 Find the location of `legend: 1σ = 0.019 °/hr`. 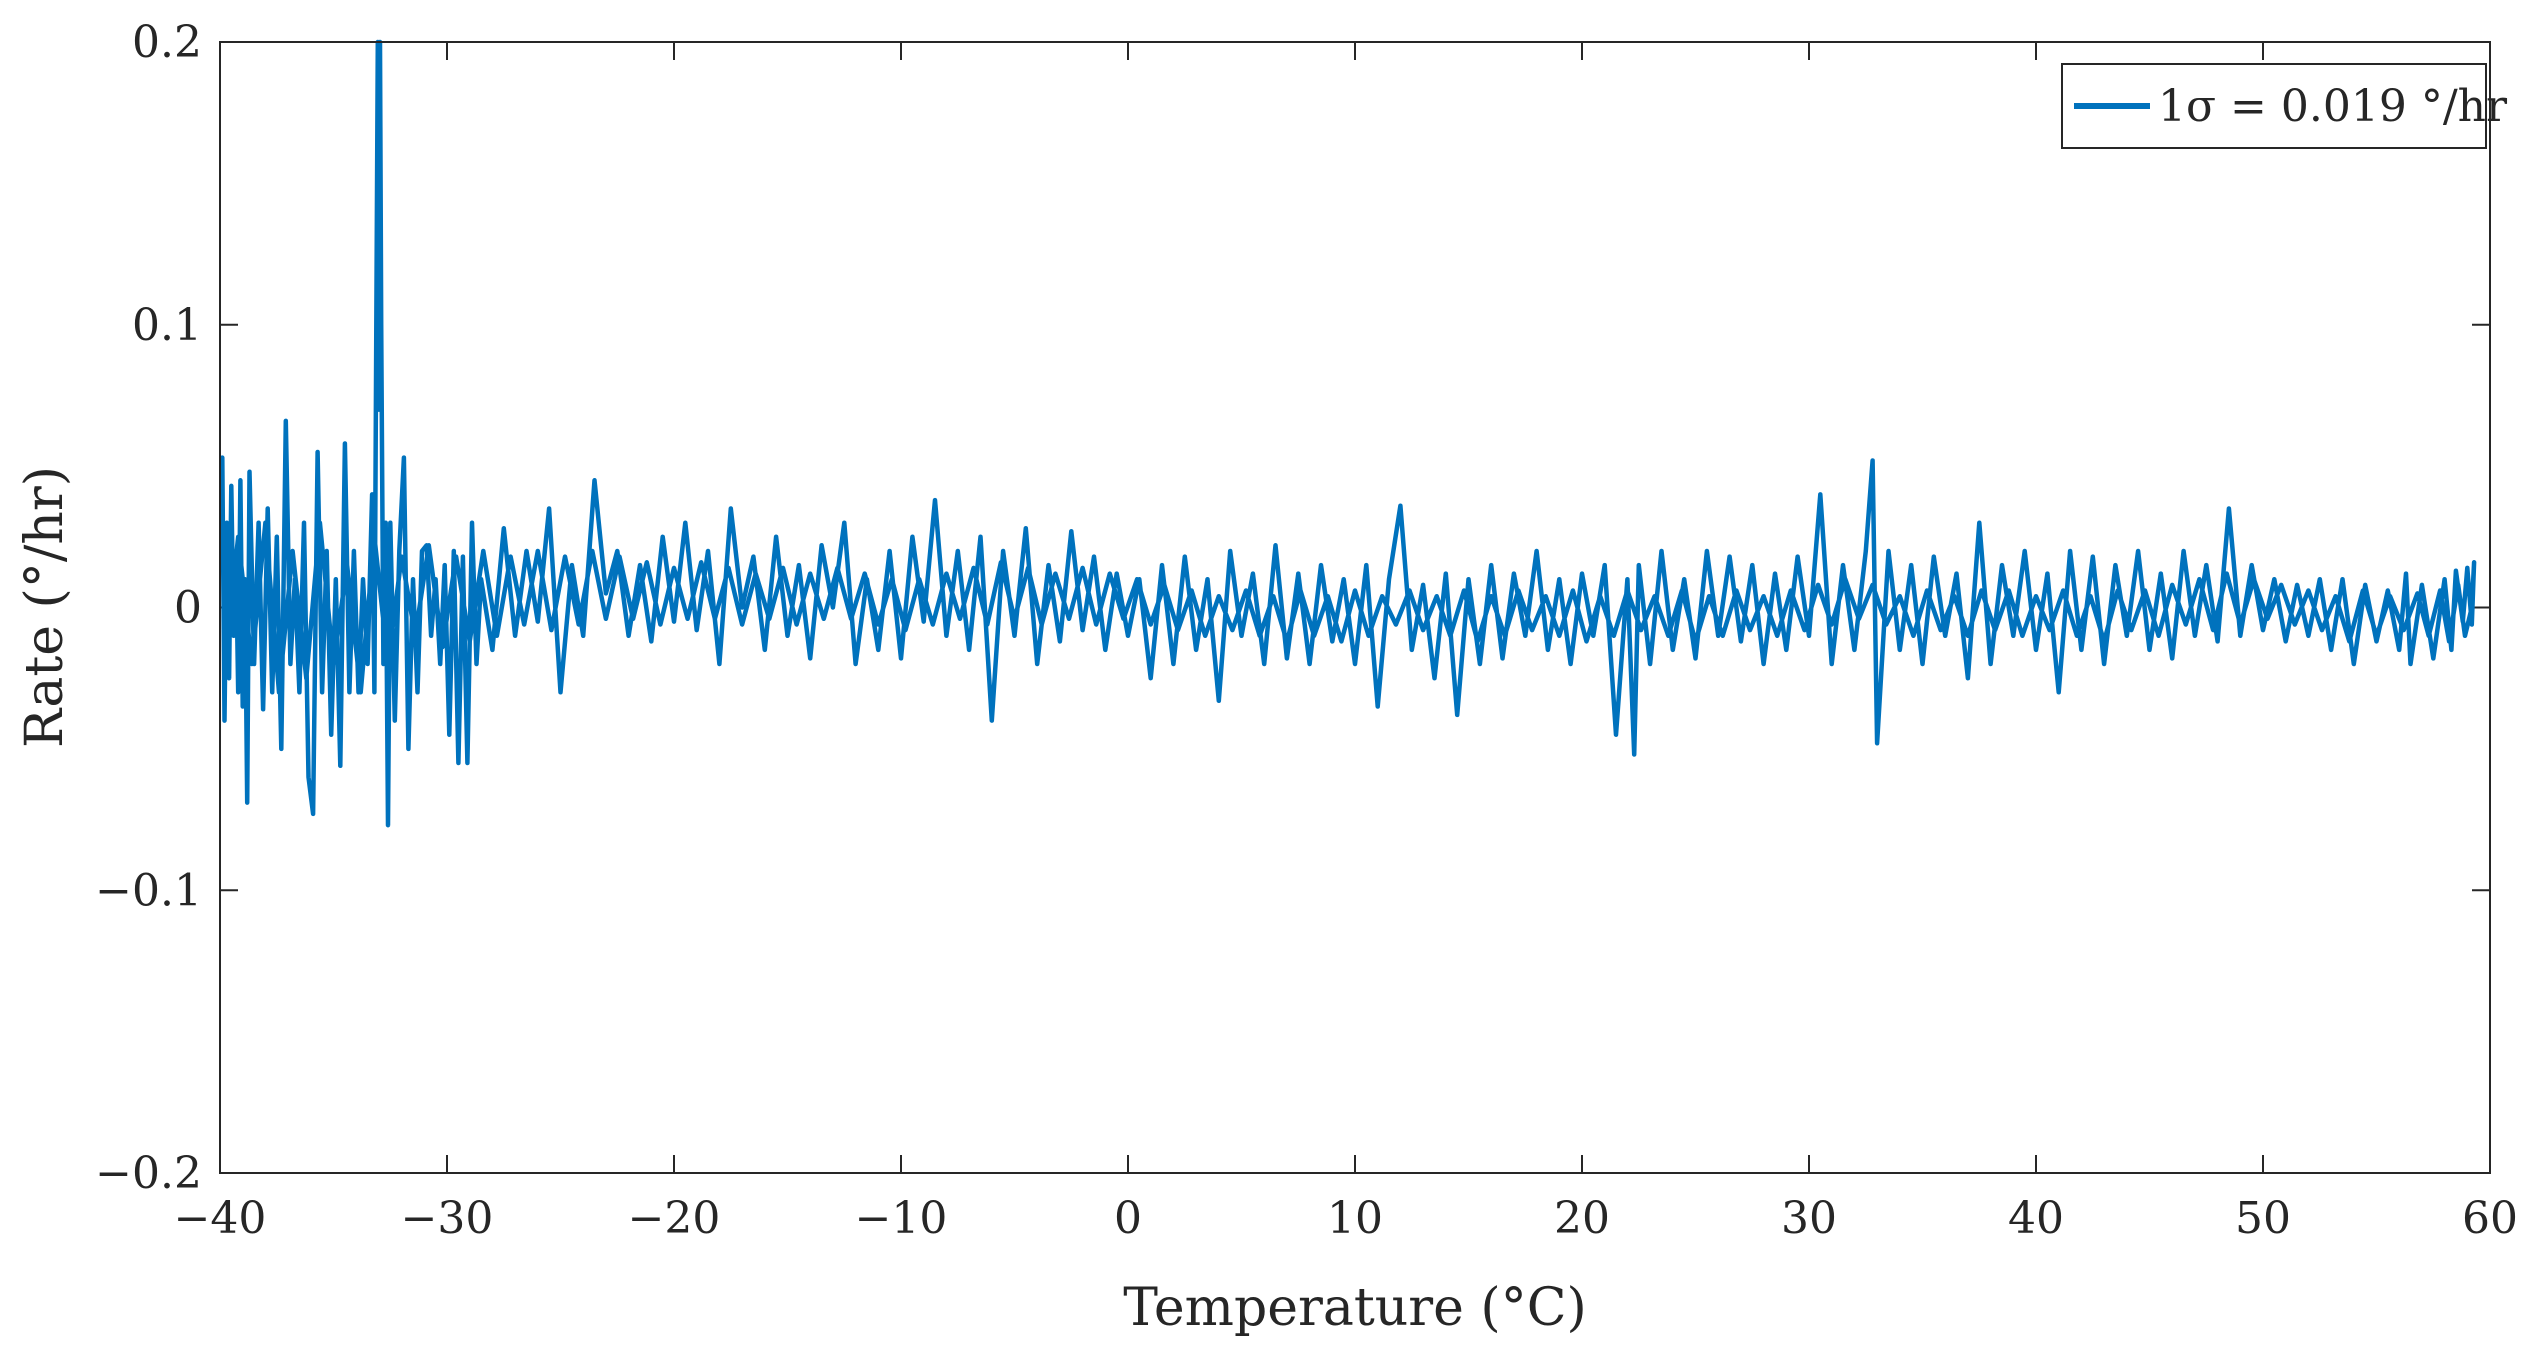

legend: 1σ = 0.019 °/hr is located at coordinates (2284, 106).